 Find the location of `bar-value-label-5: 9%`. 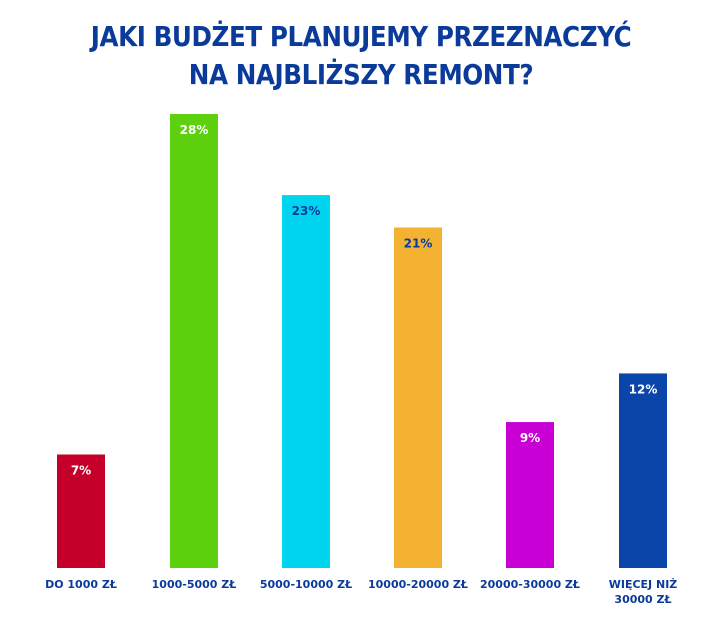

bar-value-label-5: 9% is located at coordinates (530, 438).